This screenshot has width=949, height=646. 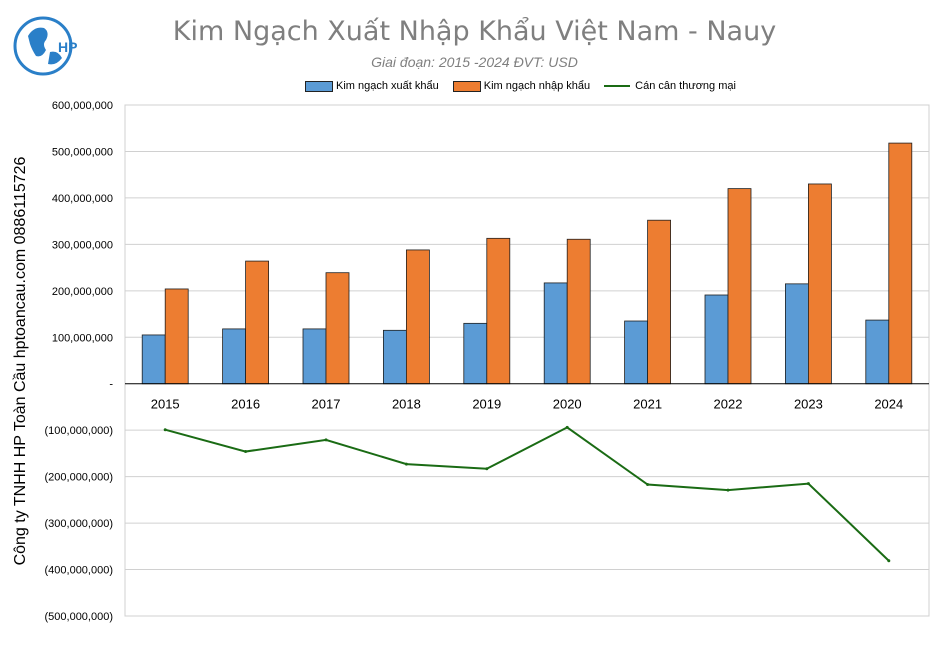 I want to click on legend-swatch-balance, so click(x=617, y=86).